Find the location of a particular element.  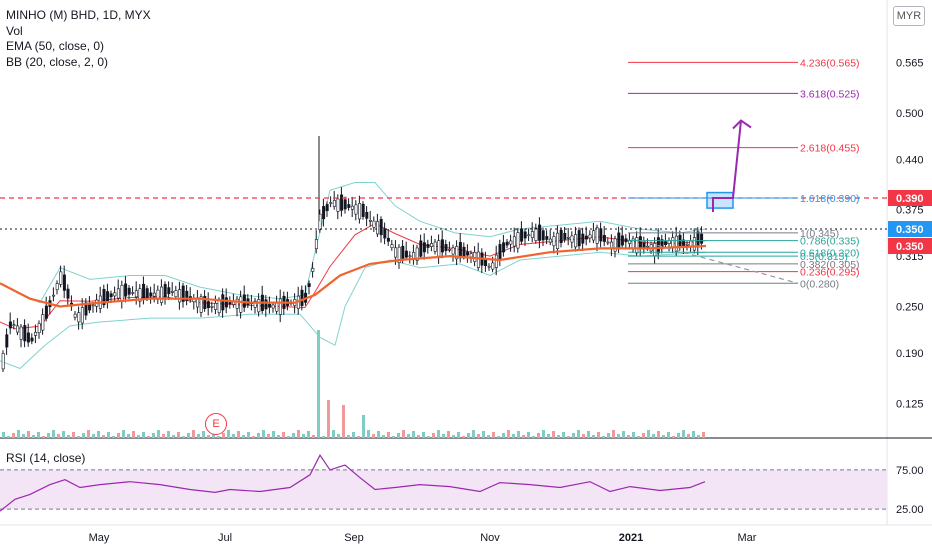

fib-label: 4.236(0.565) is located at coordinates (830, 63).